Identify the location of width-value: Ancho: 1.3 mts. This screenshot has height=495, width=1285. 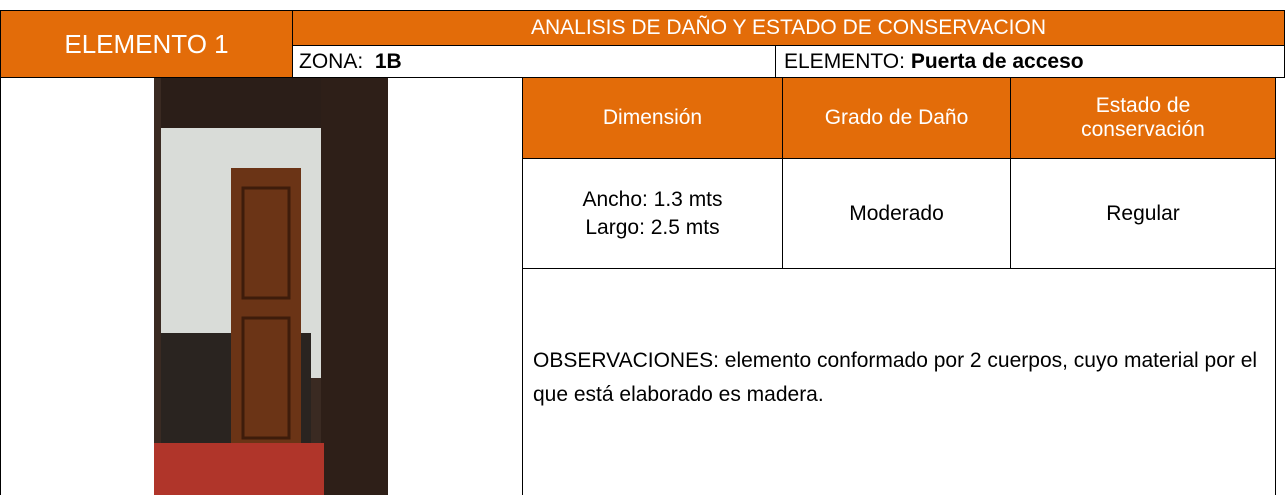
(652, 199).